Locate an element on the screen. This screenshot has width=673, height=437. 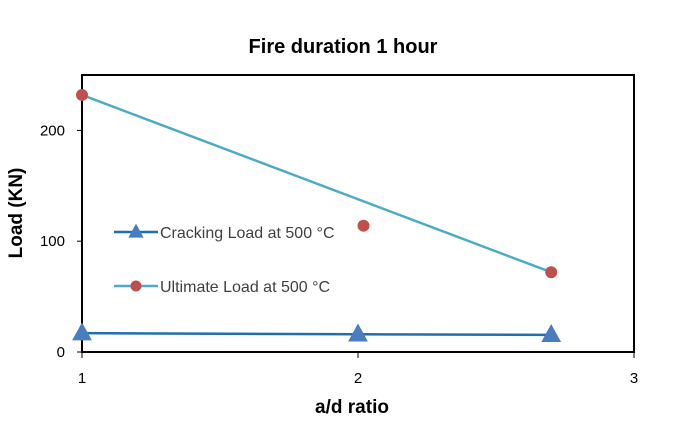
y-axis-label: Load (KN) is located at coordinates (16, 213).